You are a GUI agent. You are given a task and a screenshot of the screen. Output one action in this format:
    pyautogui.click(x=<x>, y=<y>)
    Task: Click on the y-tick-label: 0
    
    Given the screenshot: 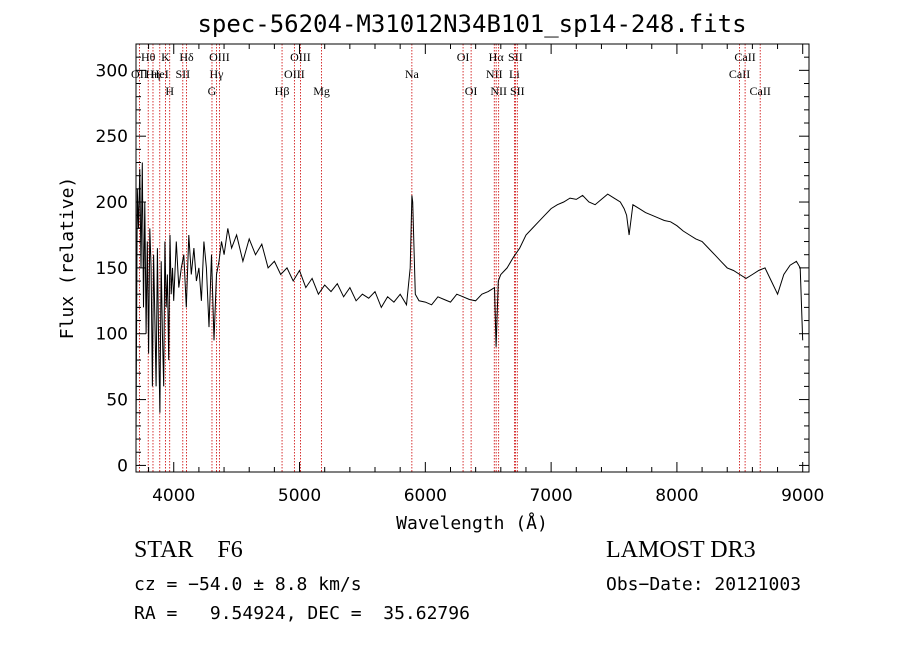 What is the action you would take?
    pyautogui.click(x=122, y=466)
    